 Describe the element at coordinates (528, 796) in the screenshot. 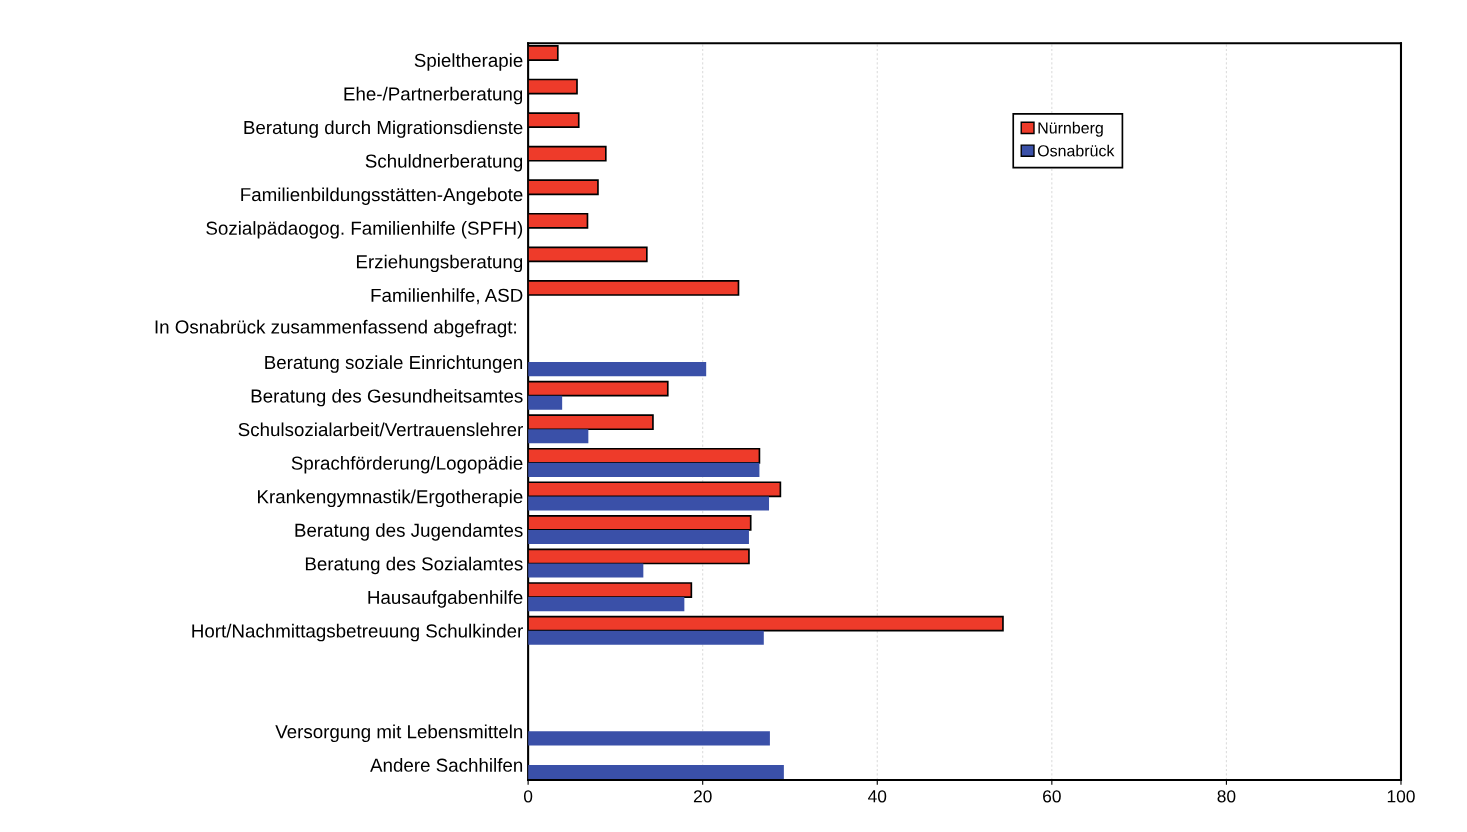

I see `x-tick-label: 0` at that location.